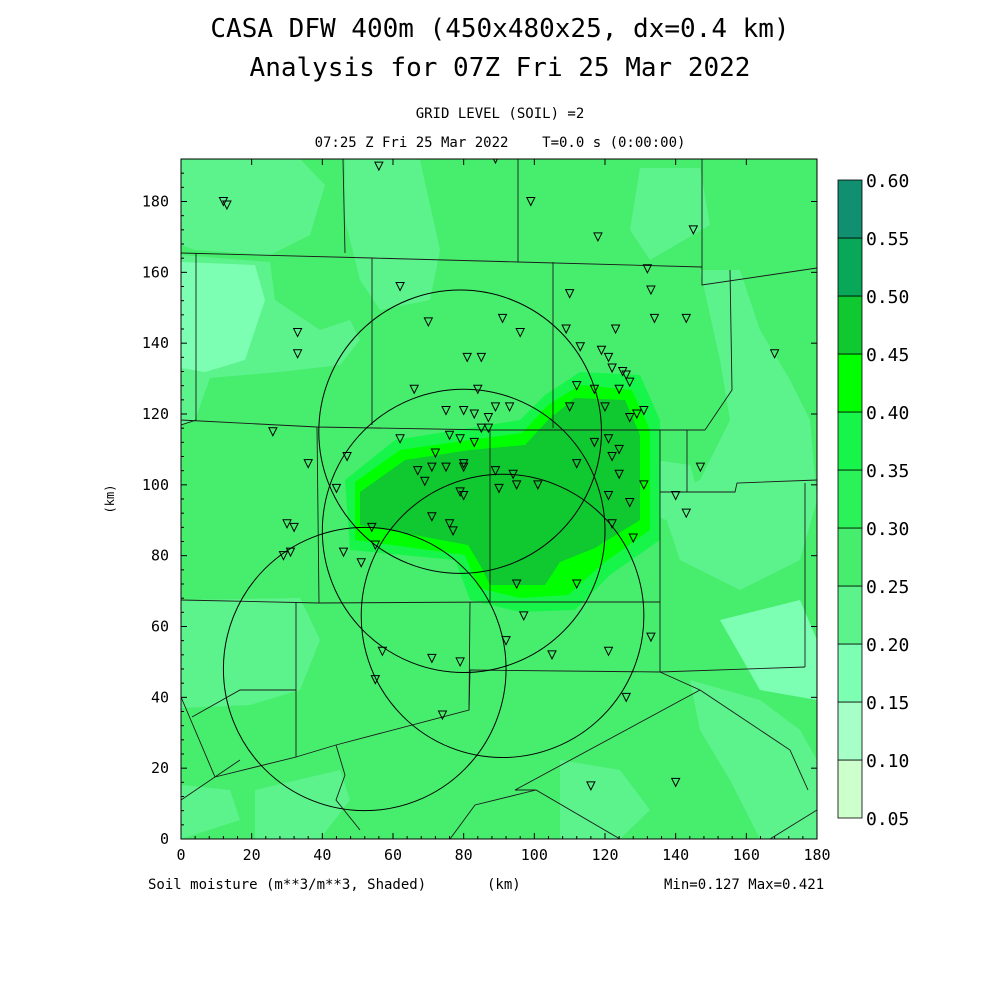 Image resolution: width=1000 pixels, height=1000 pixels. Describe the element at coordinates (500, 114) in the screenshot. I see `grid-level-label: GRID LEVEL (SOIL) =2` at that location.